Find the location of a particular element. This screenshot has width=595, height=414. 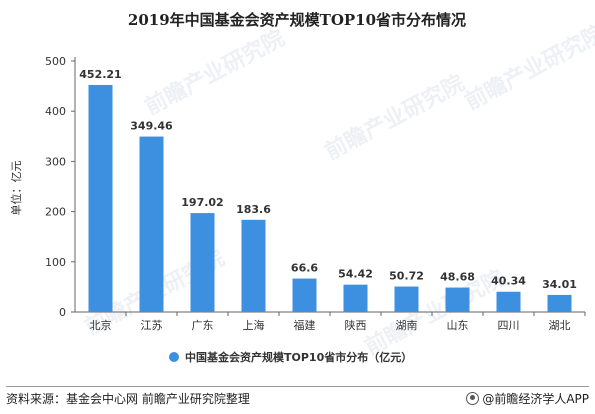

footer: 资料来源：基金会中心网 前瞻产业研究院整理 @前瞻经济学人APP is located at coordinates (297, 398).